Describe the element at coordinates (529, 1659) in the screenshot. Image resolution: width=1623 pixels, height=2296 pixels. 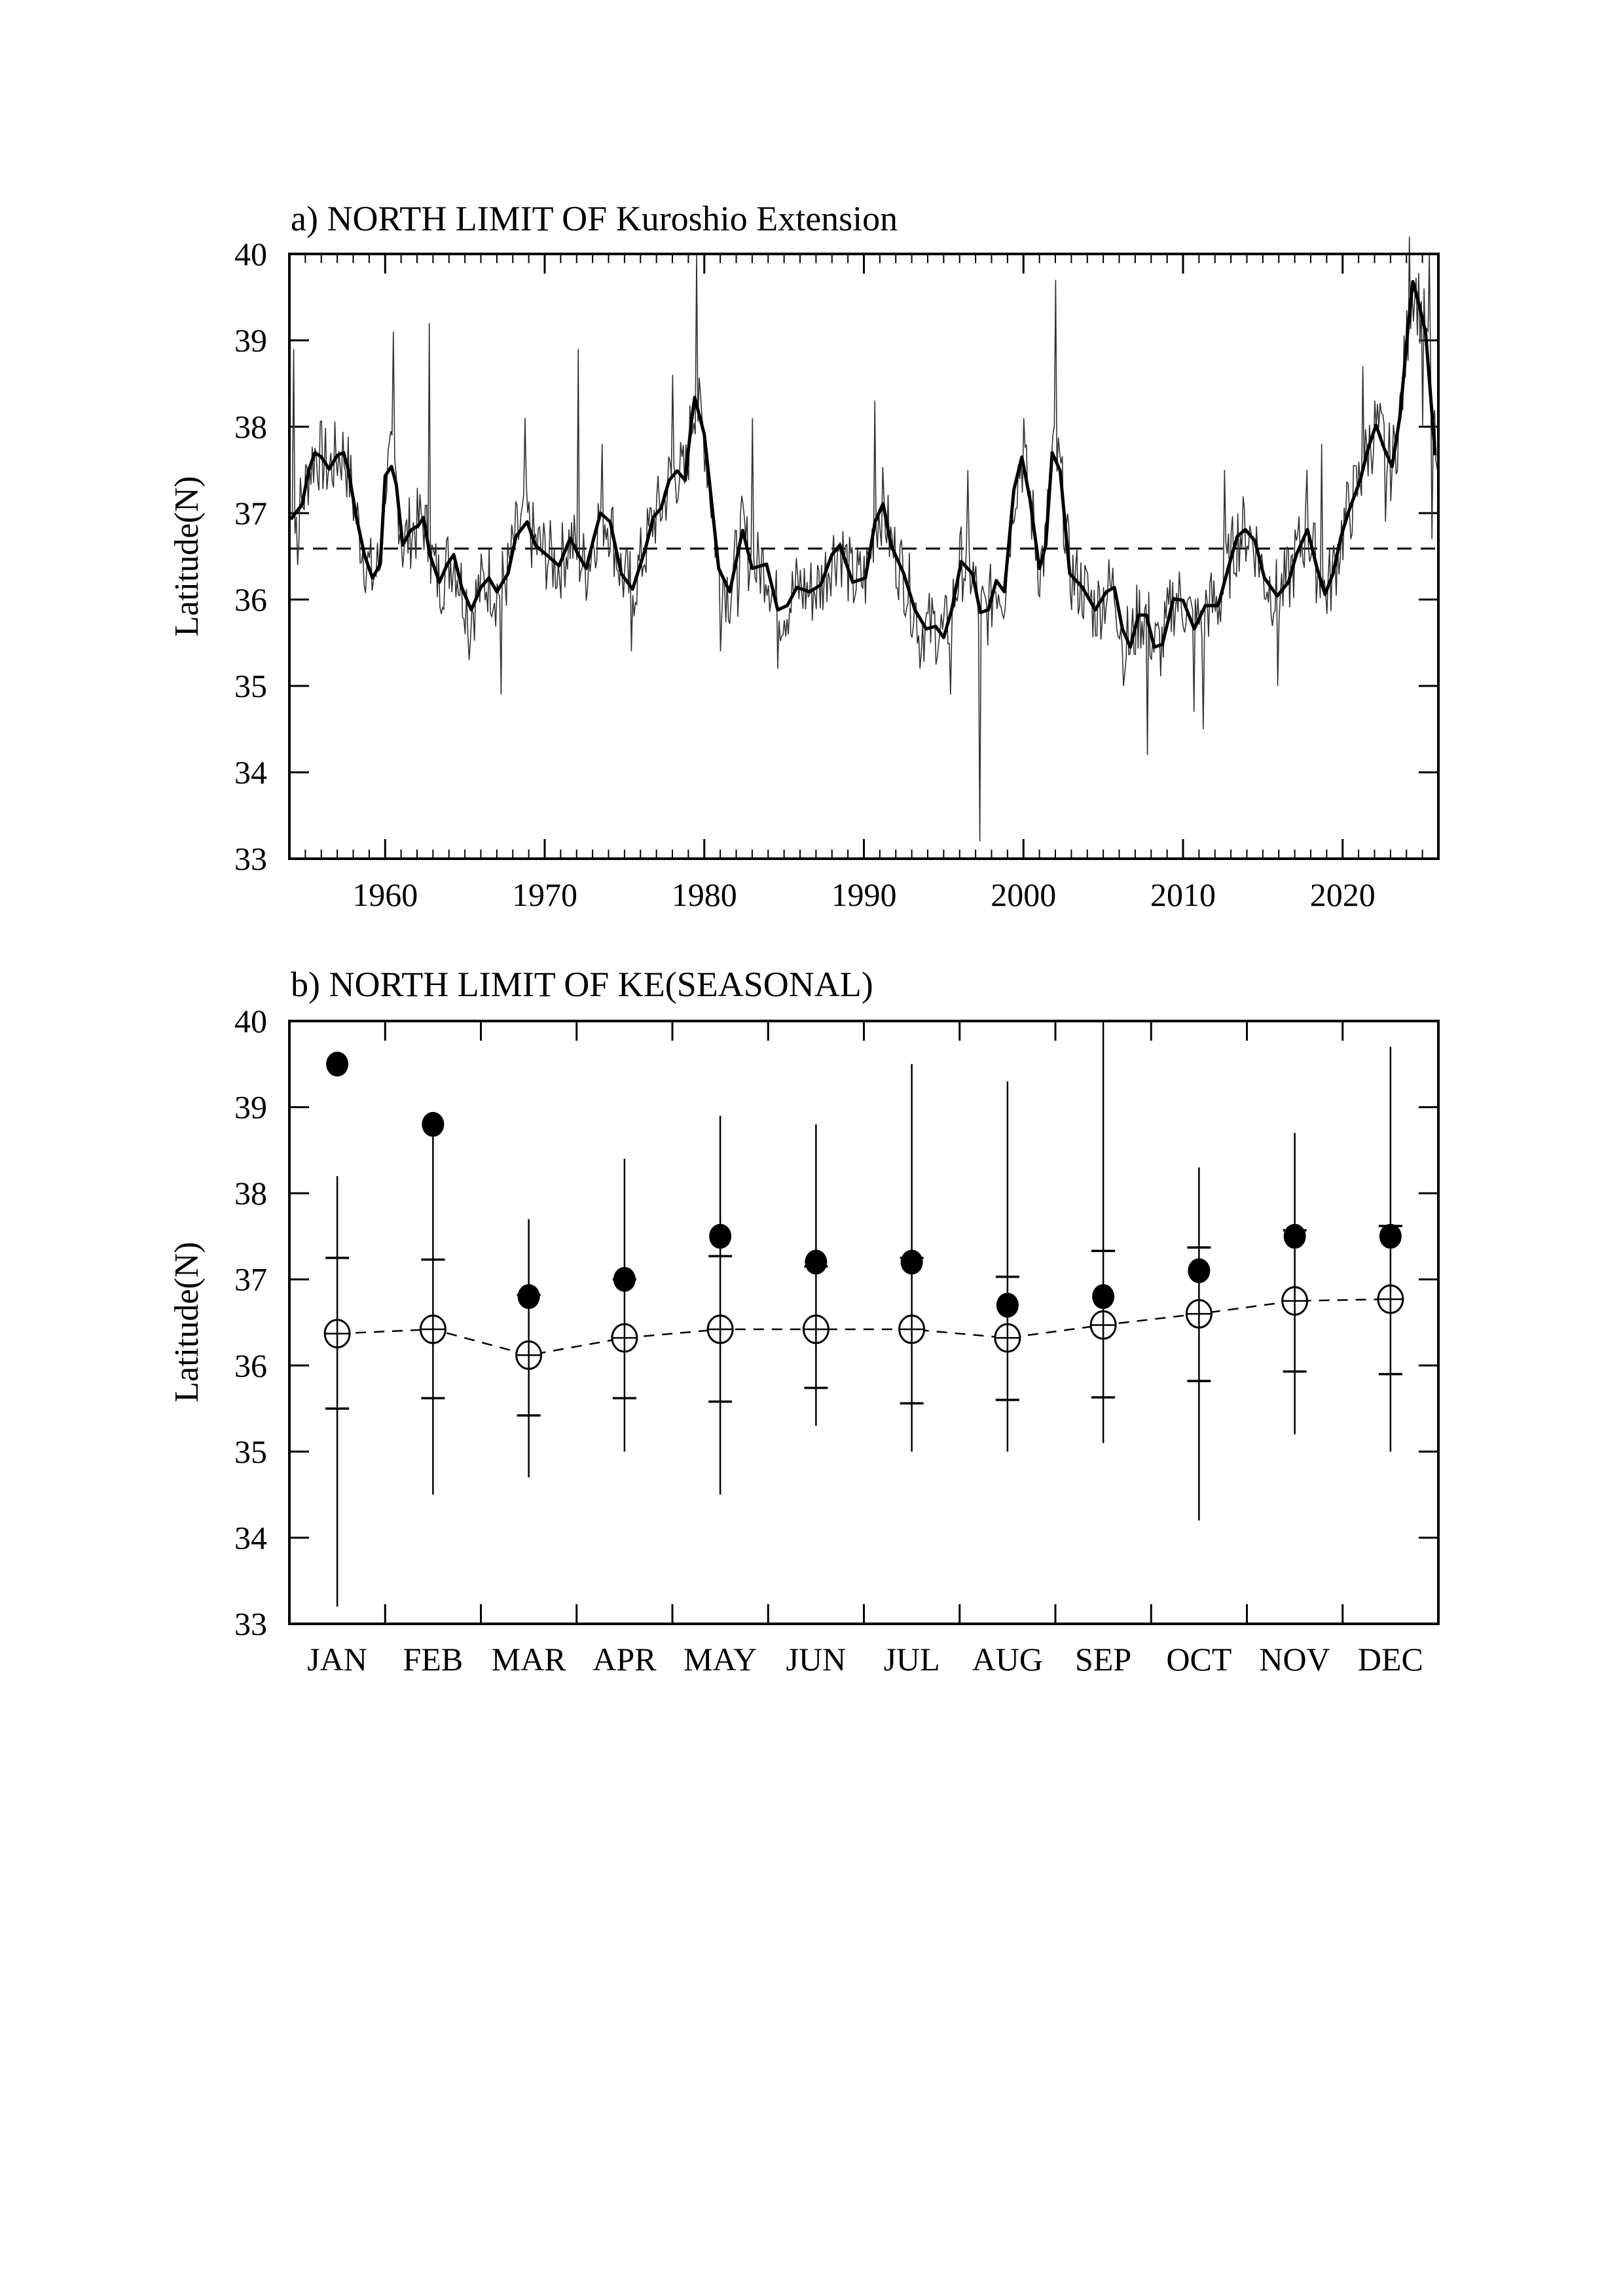
I see `month-label: MAR` at that location.